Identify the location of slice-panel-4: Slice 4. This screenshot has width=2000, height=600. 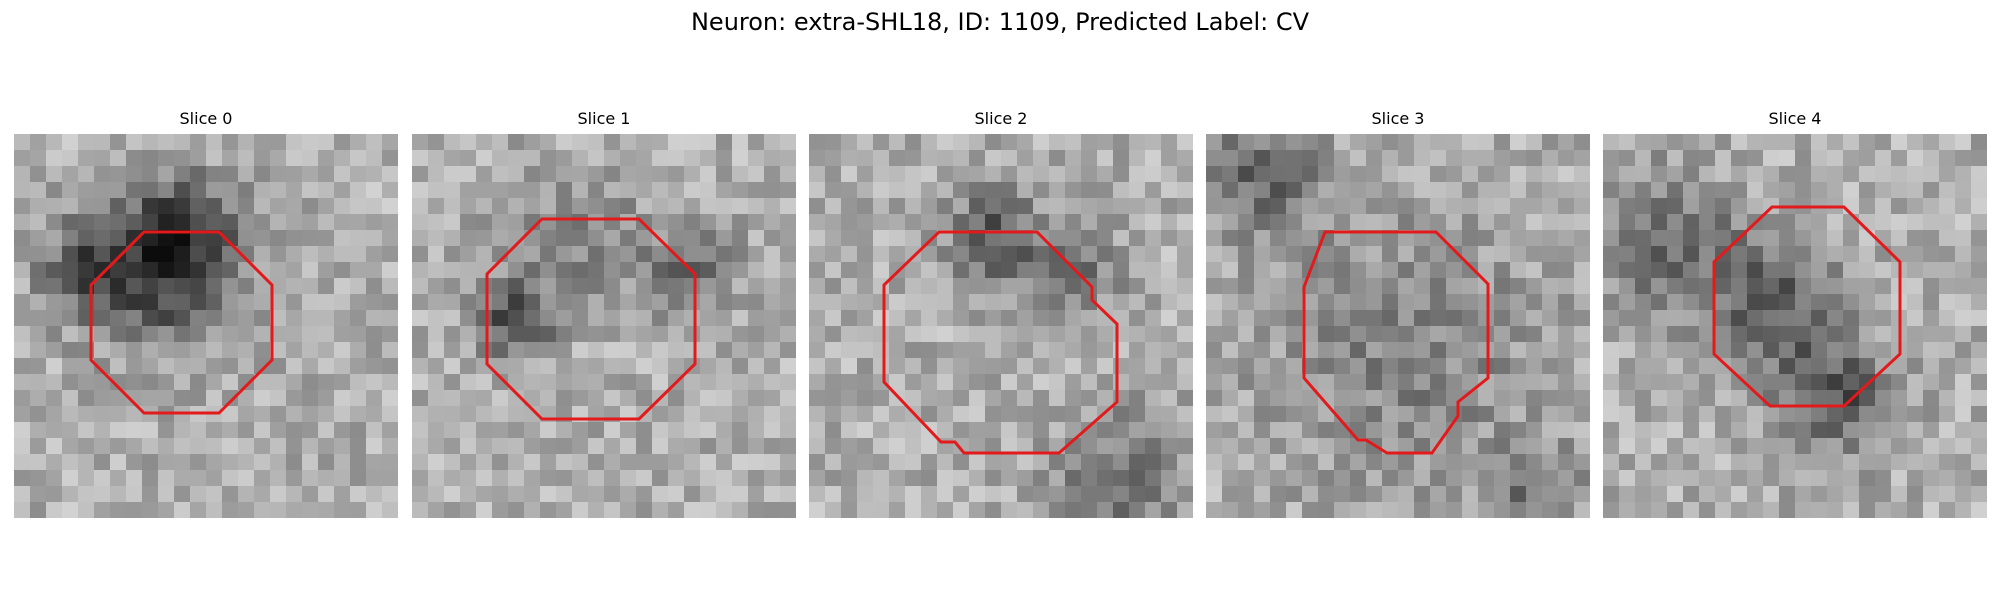
(1795, 313).